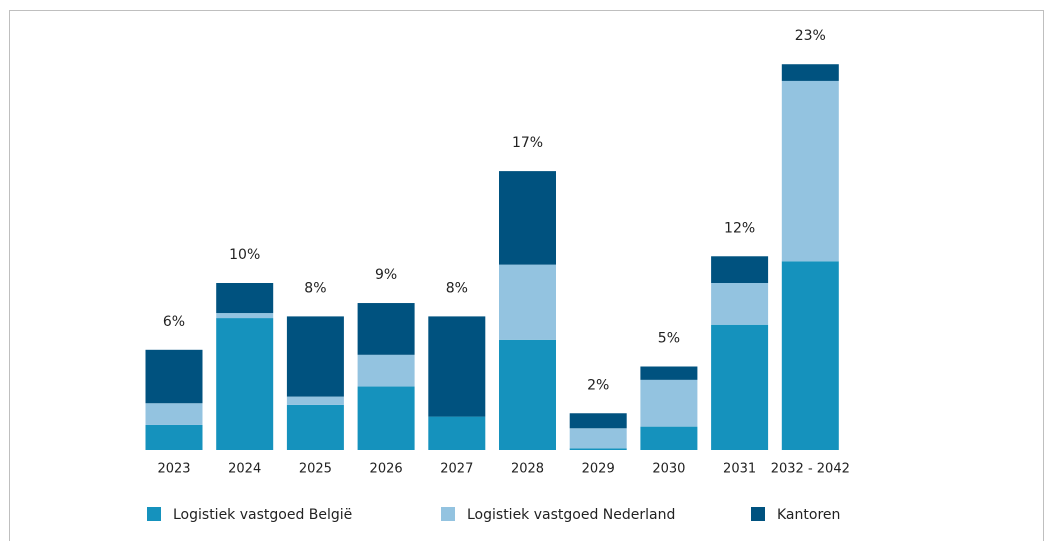 The image size is (1052, 541). Describe the element at coordinates (571, 515) in the screenshot. I see `legend-label: Logistiek vastgoed Nederland` at that location.